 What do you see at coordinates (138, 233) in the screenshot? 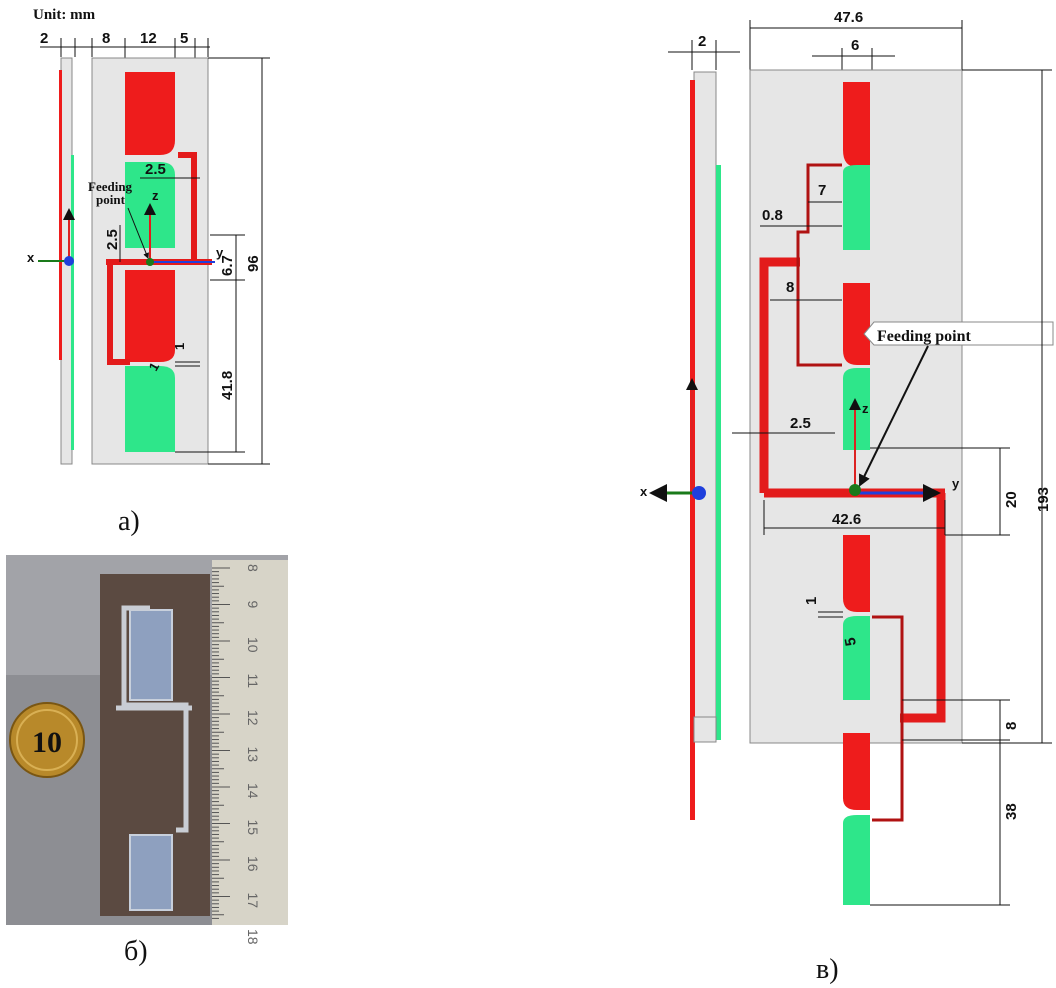
I see `feeding-leader` at bounding box center [138, 233].